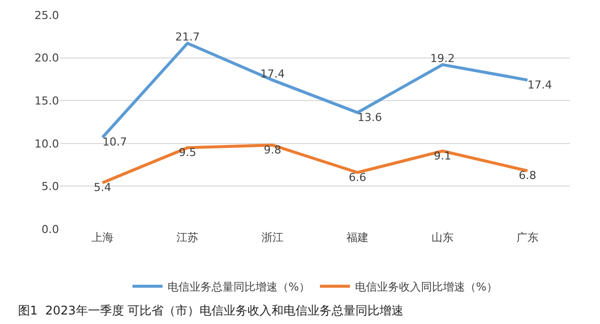 This screenshot has width=600, height=324. I want to click on data-label: 9.5, so click(187, 152).